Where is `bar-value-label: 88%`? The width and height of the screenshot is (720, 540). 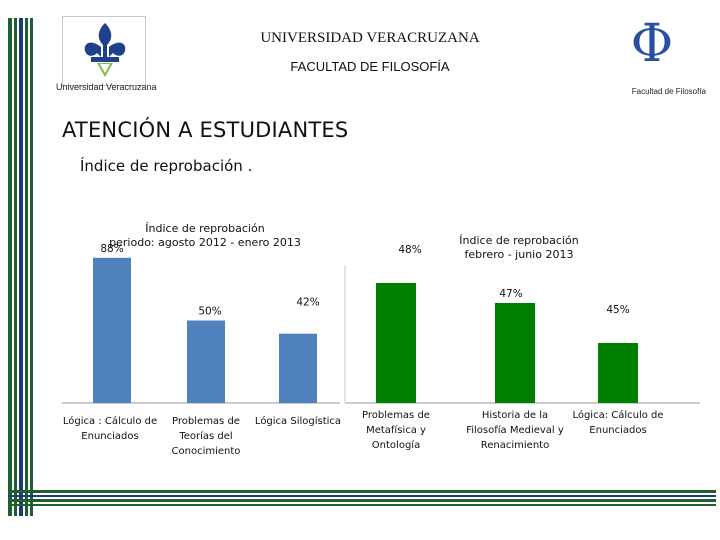 bar-value-label: 88% is located at coordinates (111, 249).